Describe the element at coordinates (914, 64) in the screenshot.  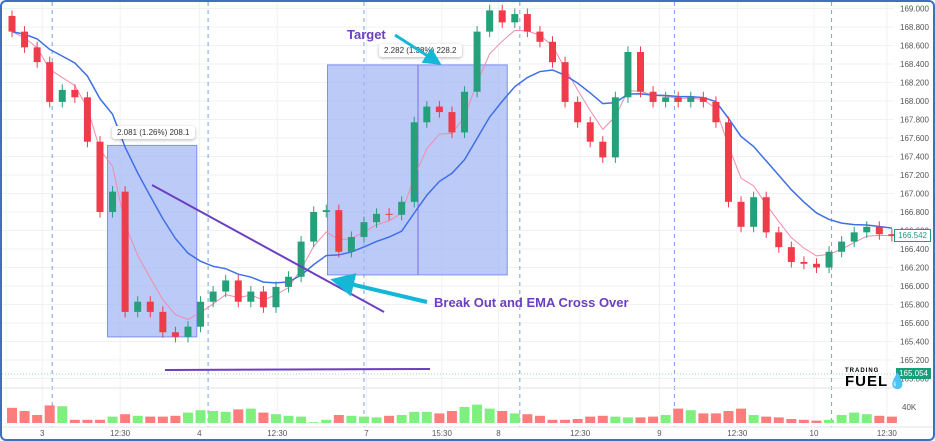
I see `price-tick-label: 168.400` at that location.